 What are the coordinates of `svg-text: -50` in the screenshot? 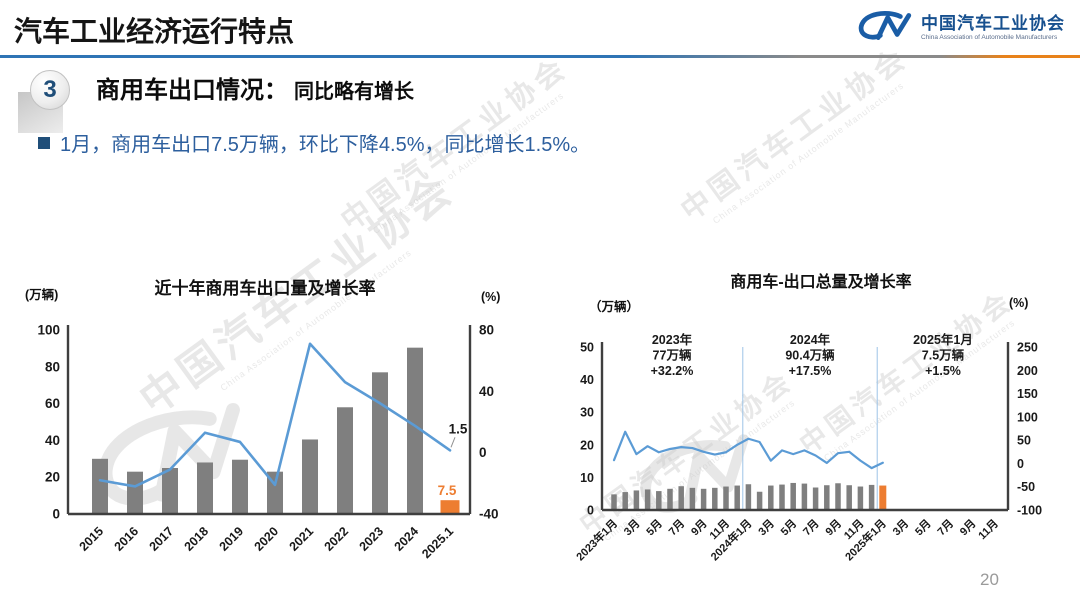 It's located at (1026, 487).